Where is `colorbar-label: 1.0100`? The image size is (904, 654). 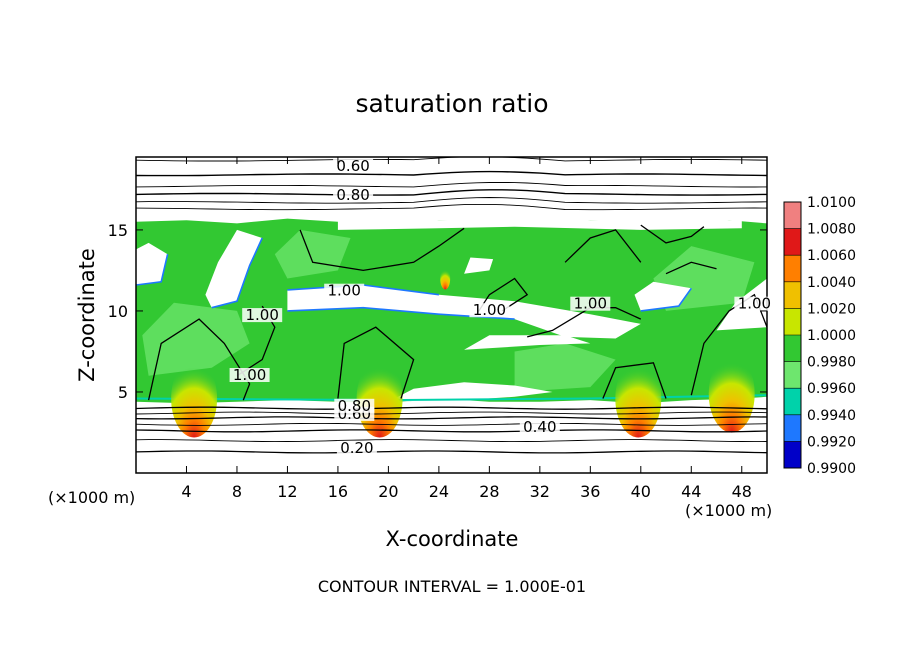
colorbar-label: 1.0100 is located at coordinates (831, 203).